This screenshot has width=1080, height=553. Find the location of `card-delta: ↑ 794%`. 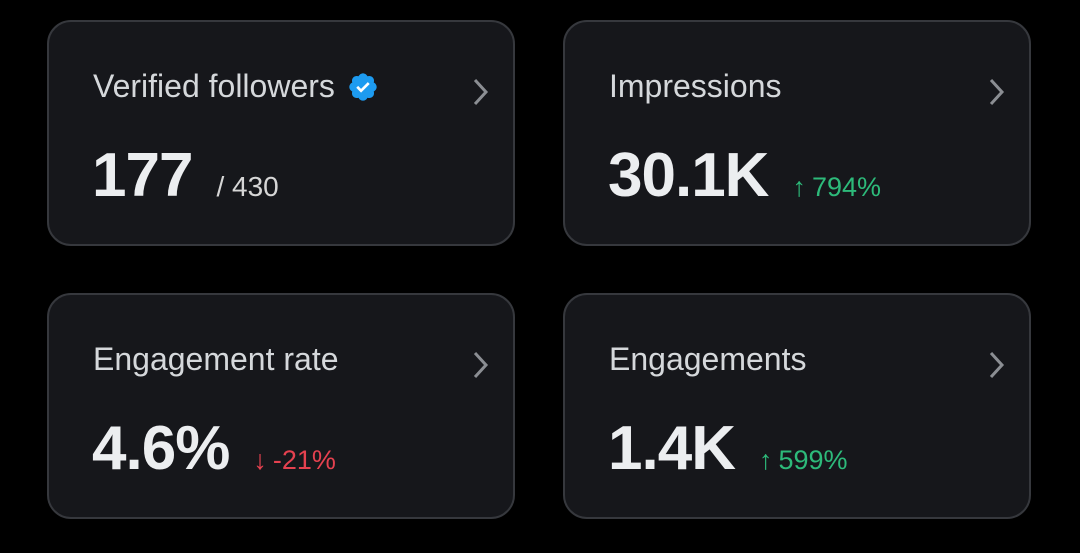

card-delta: ↑ 794% is located at coordinates (836, 187).